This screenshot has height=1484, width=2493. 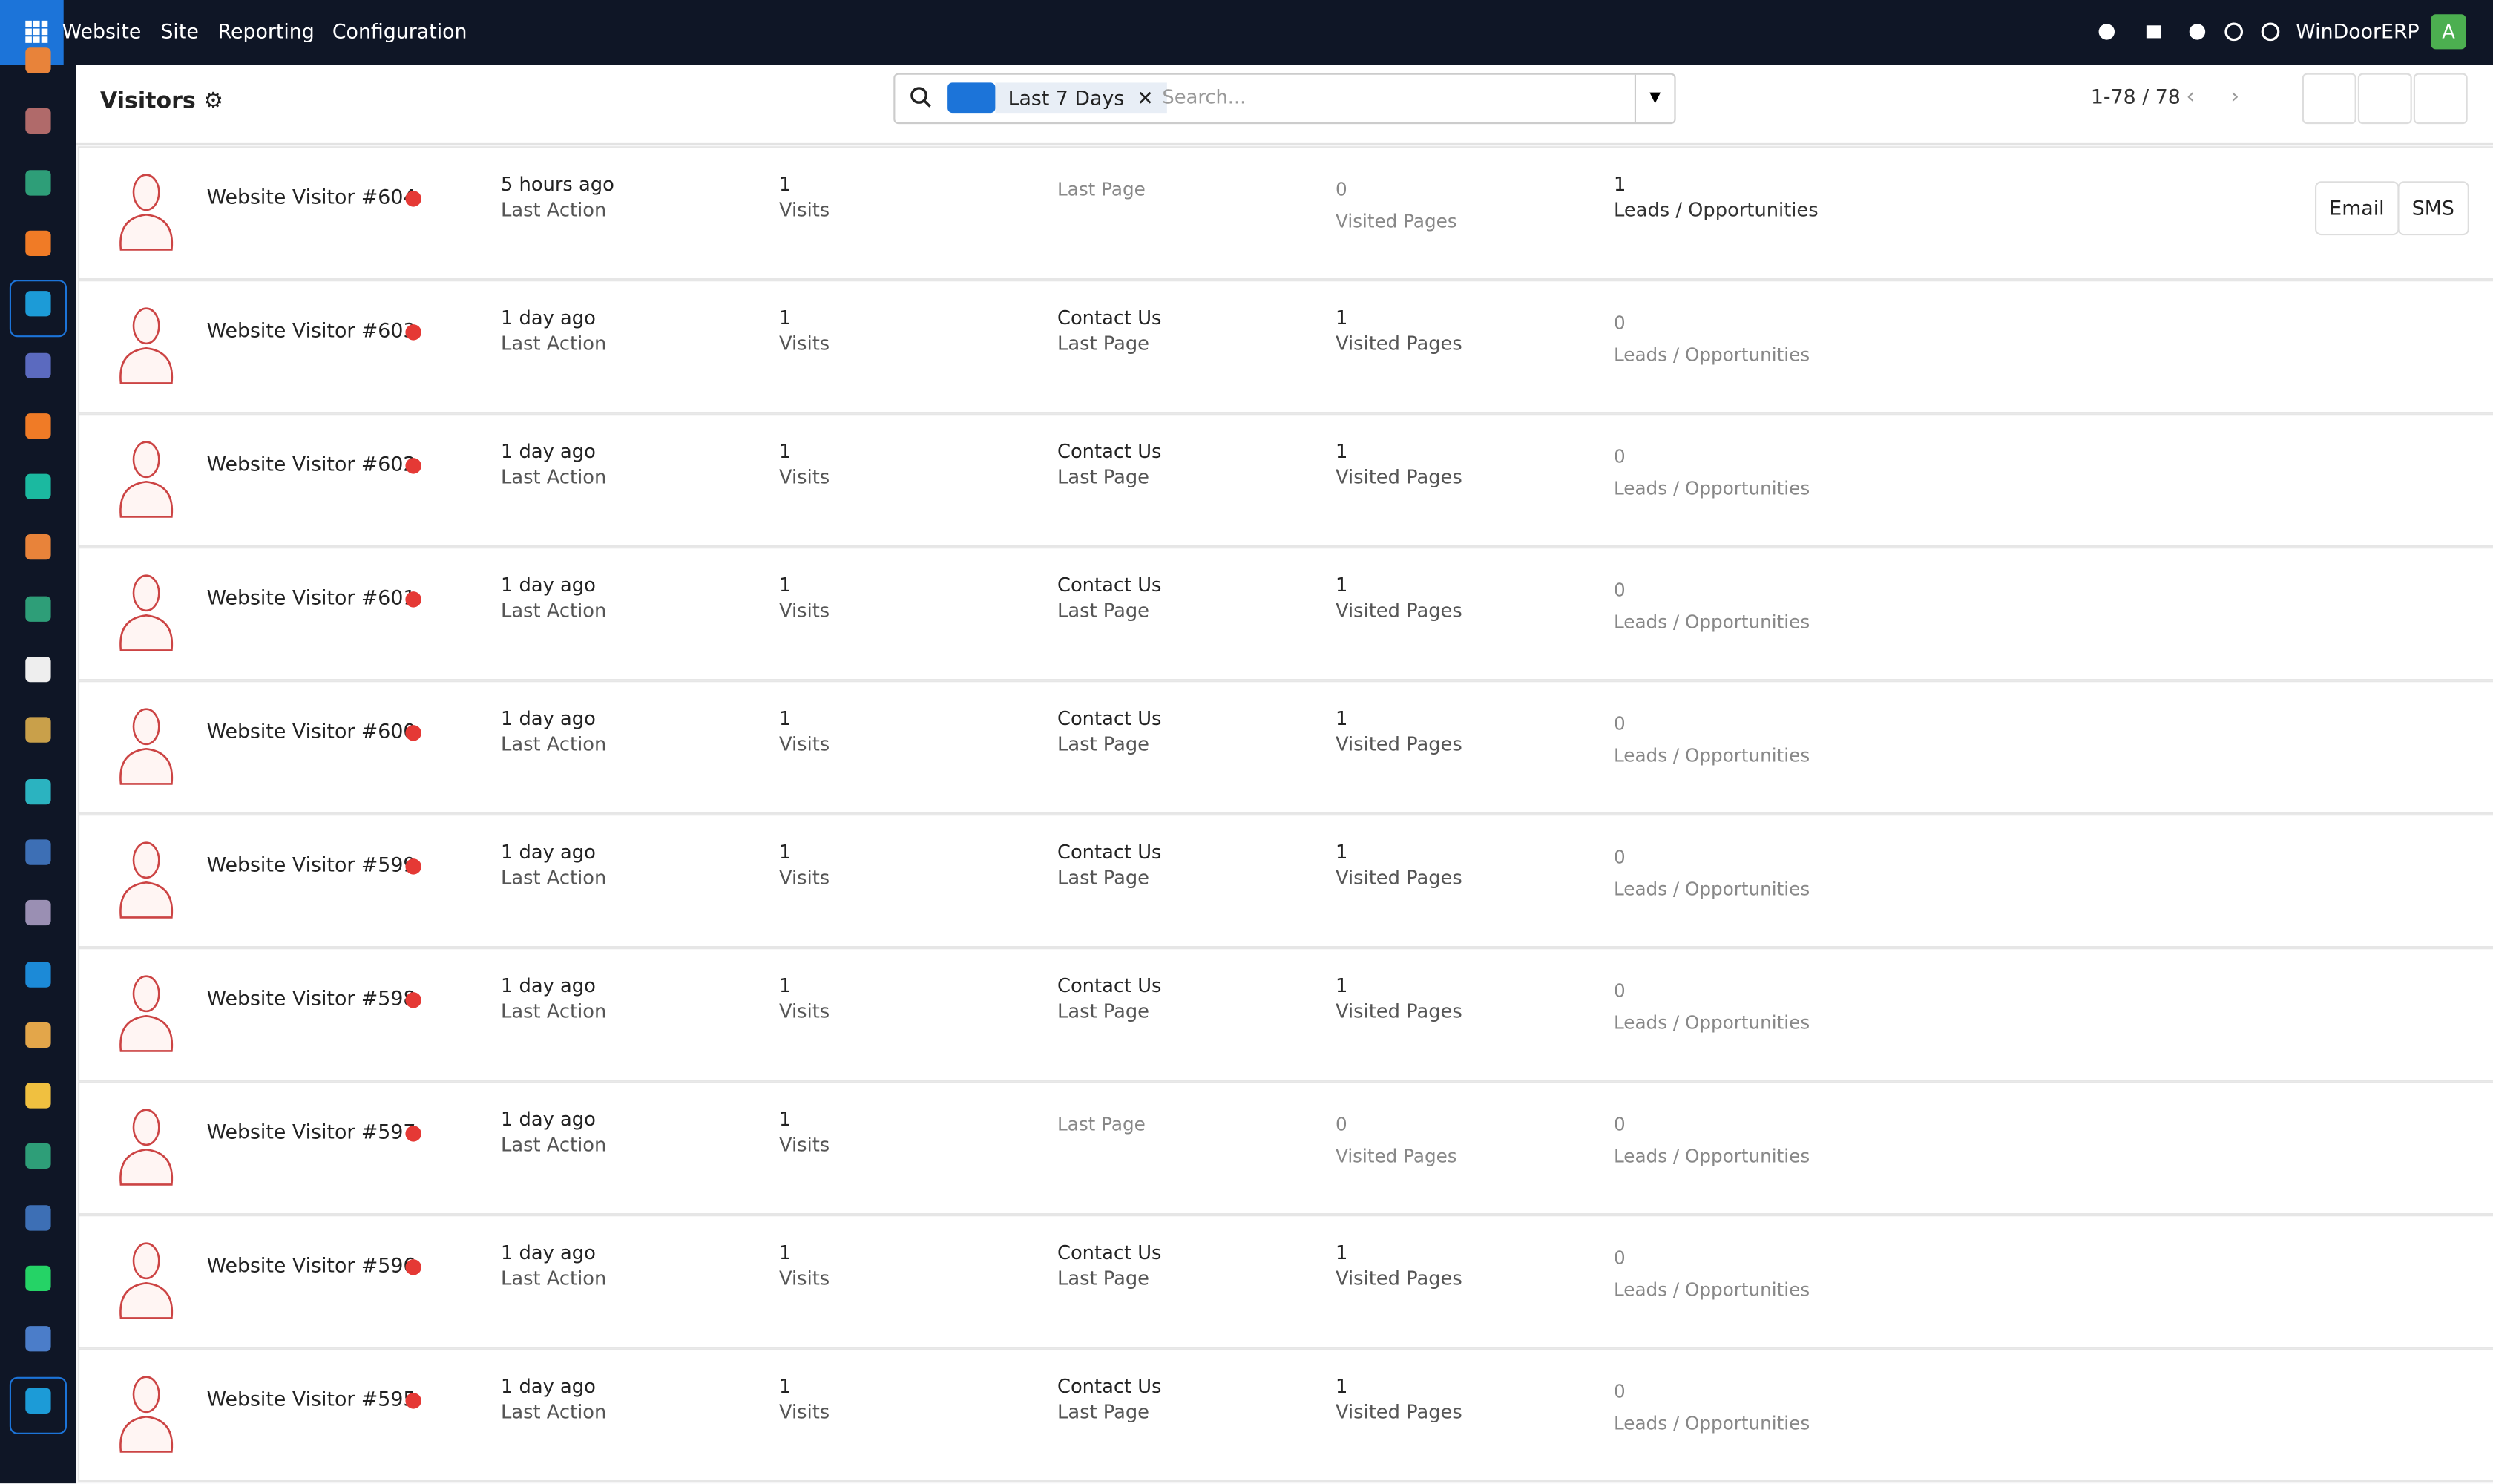 What do you see at coordinates (2357, 208) in the screenshot?
I see `email-button: Email` at bounding box center [2357, 208].